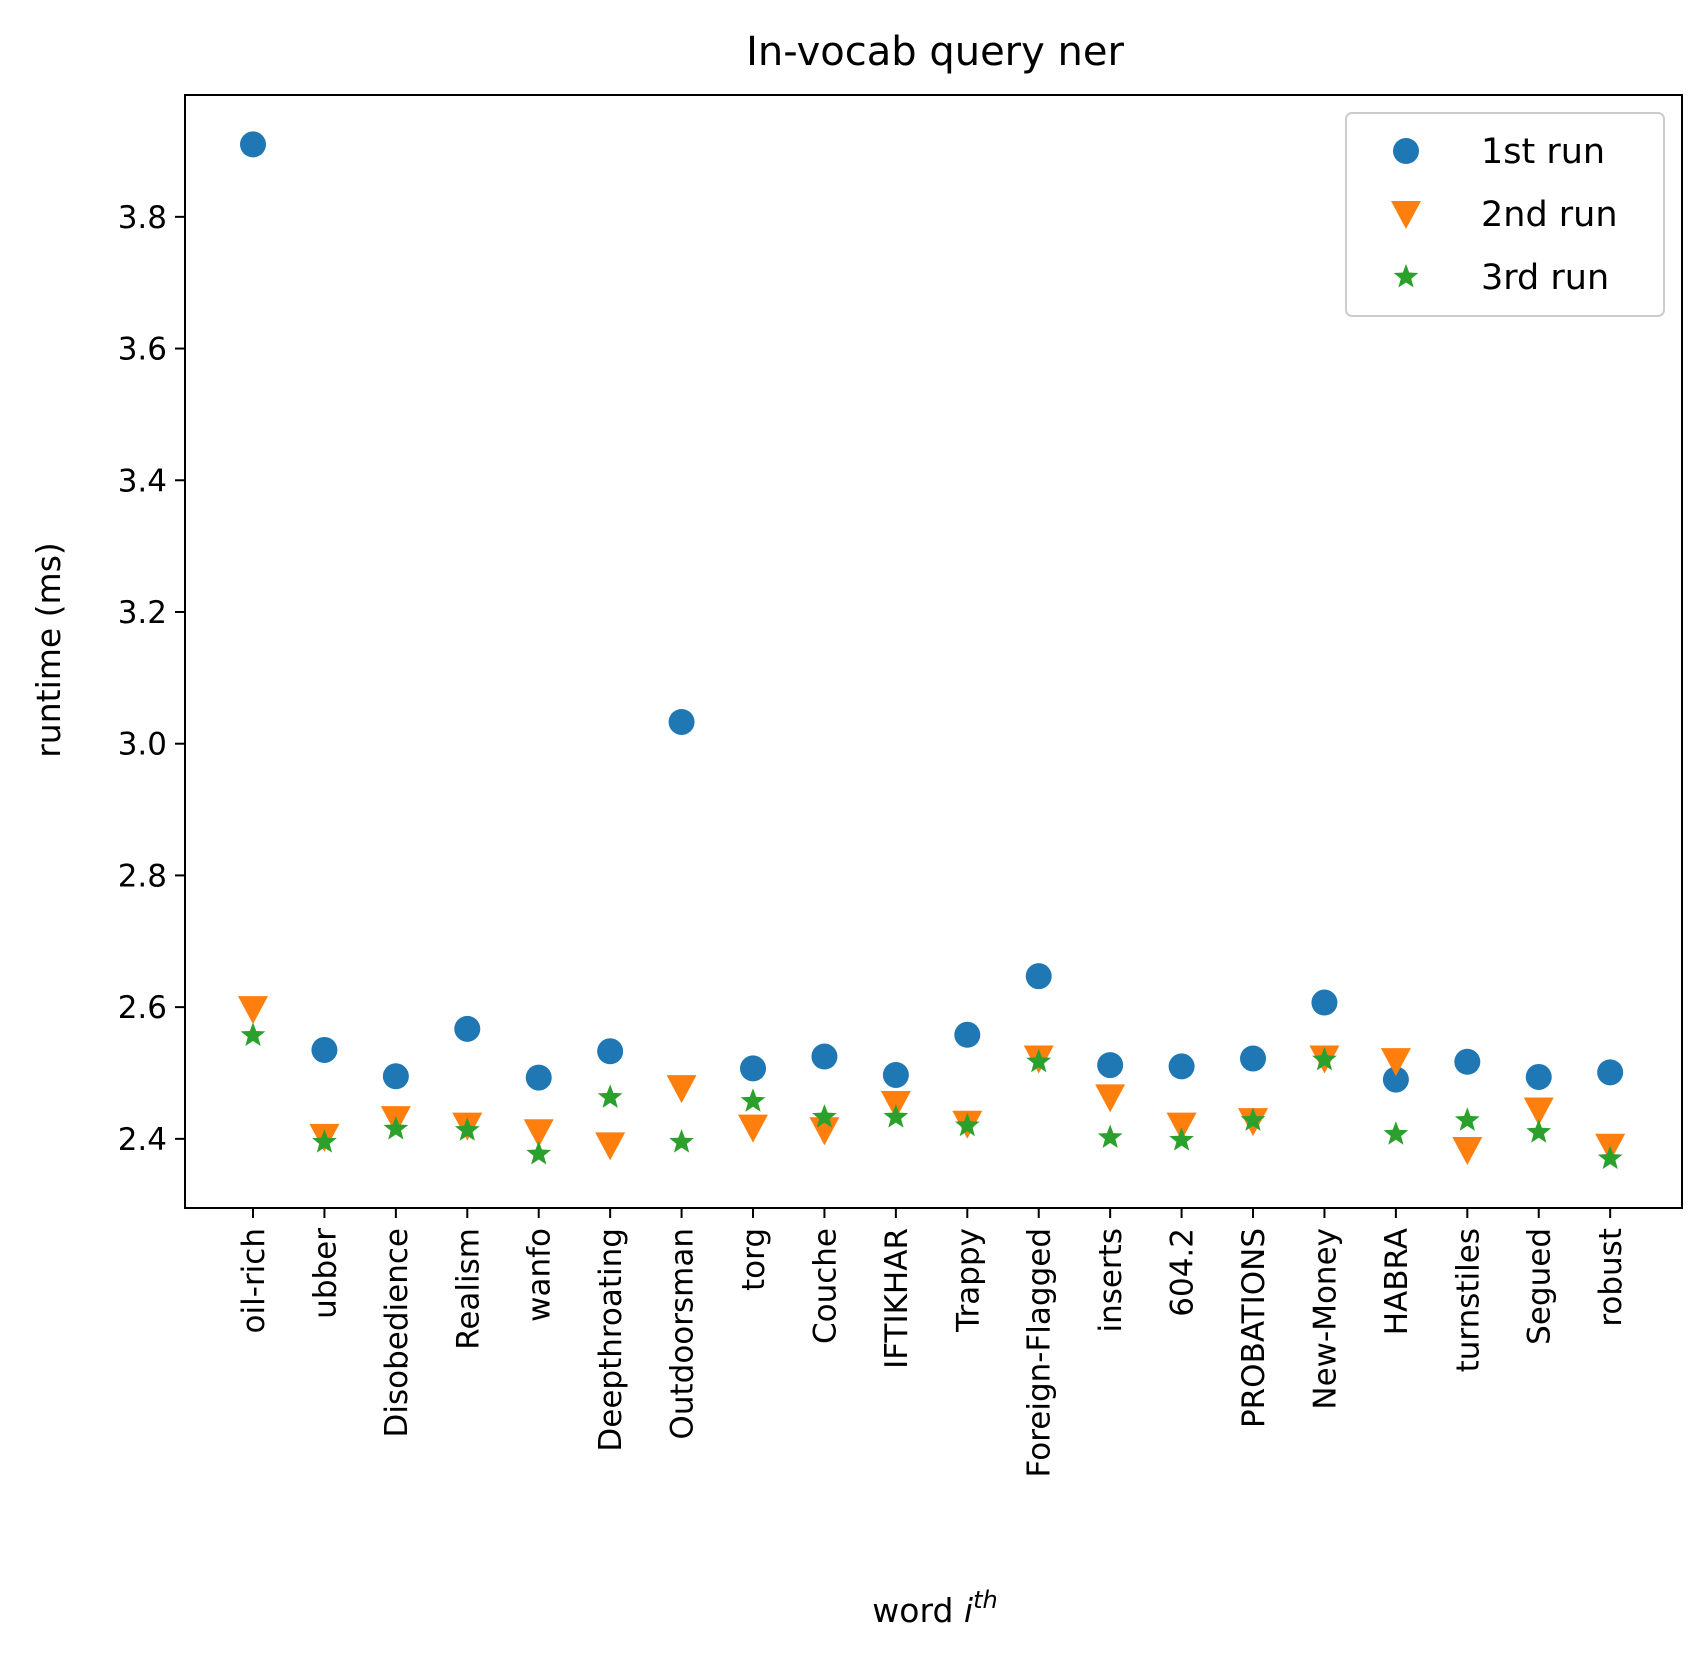 The width and height of the screenshot is (1702, 1655). What do you see at coordinates (142, 481) in the screenshot?
I see `y-tick-label: 3.4` at bounding box center [142, 481].